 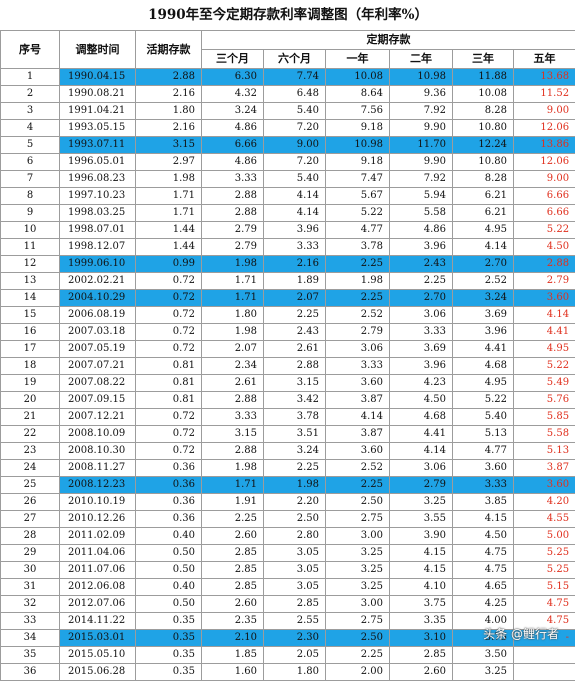 I want to click on row-term-rate: 2.75, so click(x=358, y=519).